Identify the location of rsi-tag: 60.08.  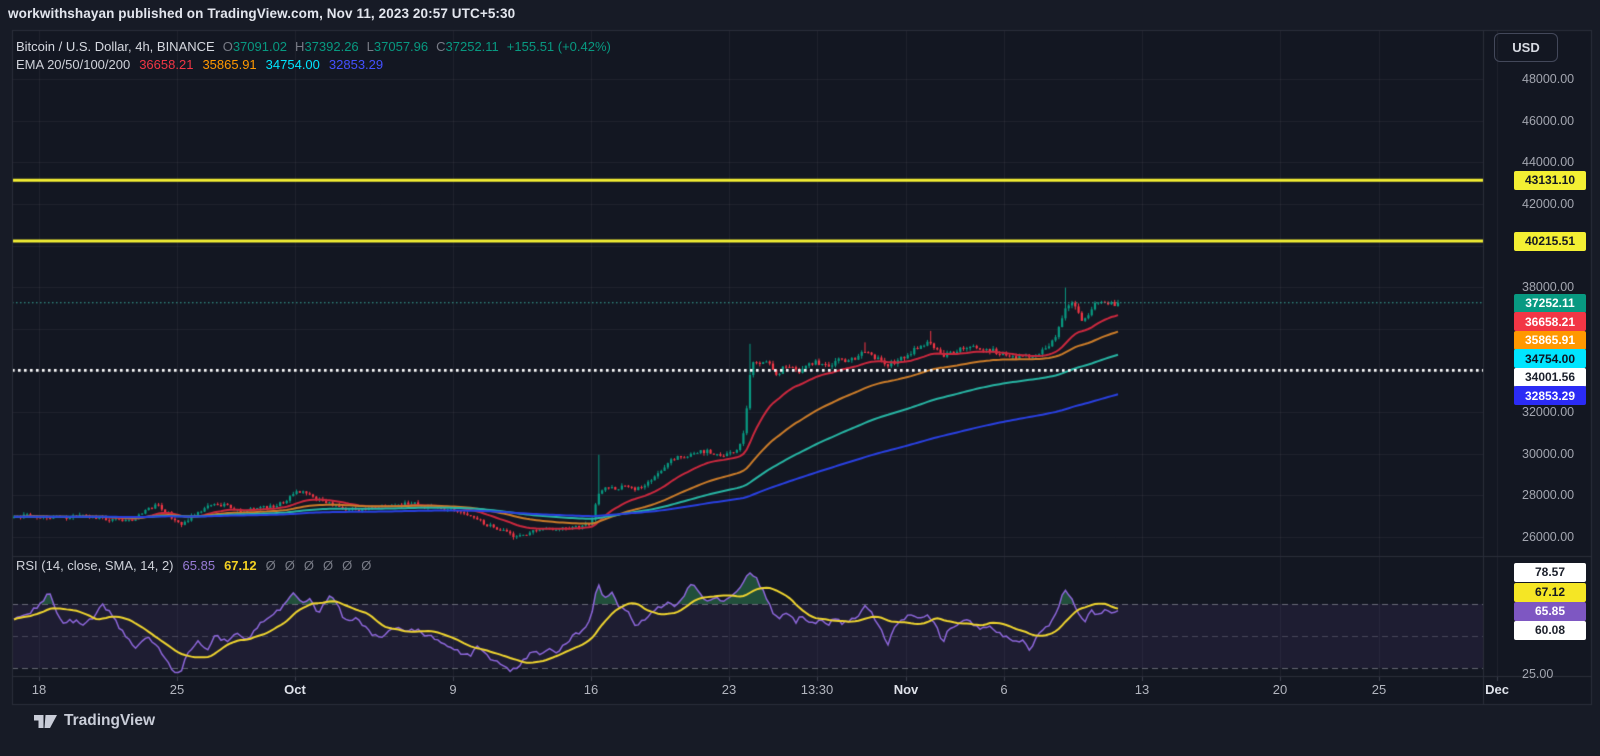
(1550, 630).